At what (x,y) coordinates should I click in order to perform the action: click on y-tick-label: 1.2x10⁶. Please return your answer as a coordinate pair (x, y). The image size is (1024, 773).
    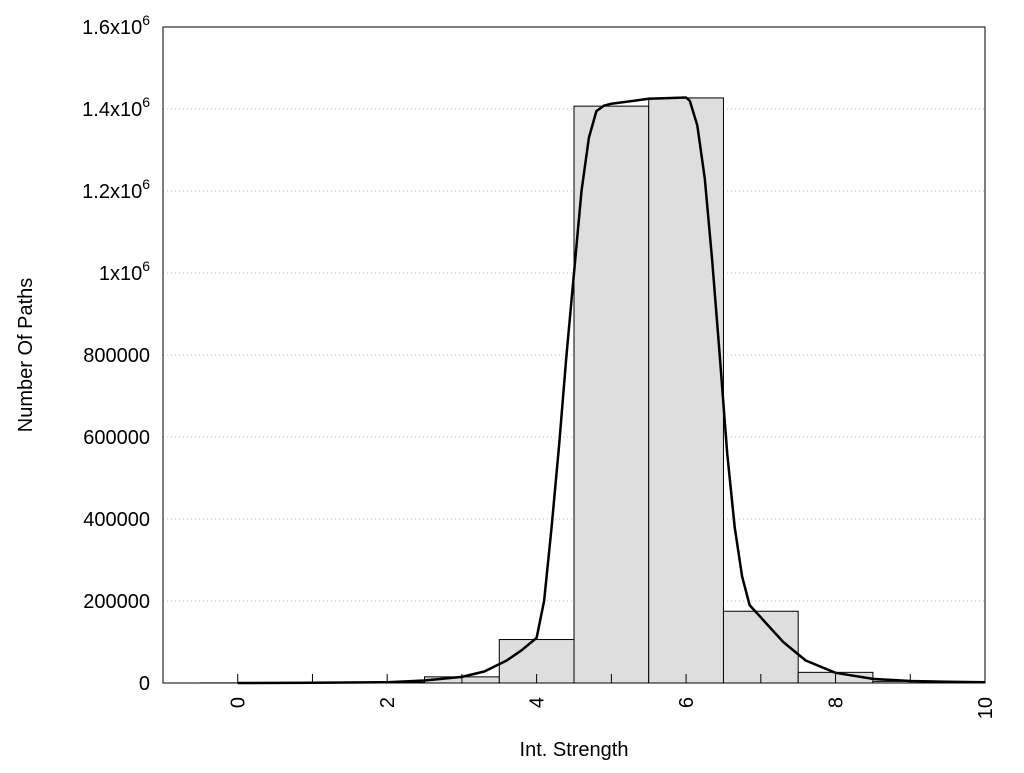
    Looking at the image, I should click on (116, 189).